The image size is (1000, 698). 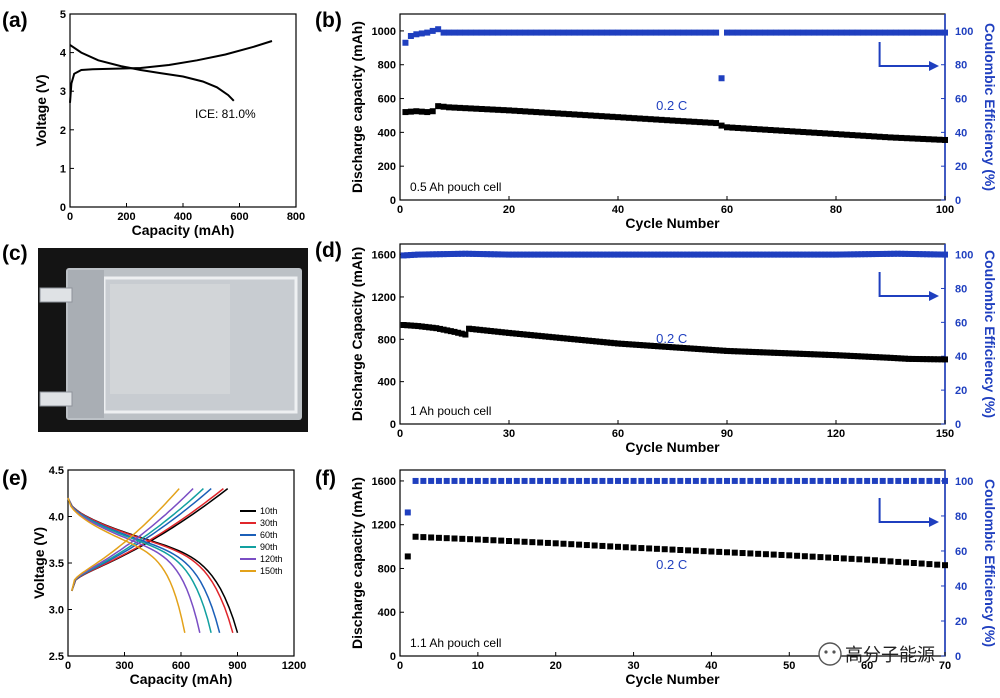 What do you see at coordinates (183, 110) in the screenshot?
I see `plot-frame-a` at bounding box center [183, 110].